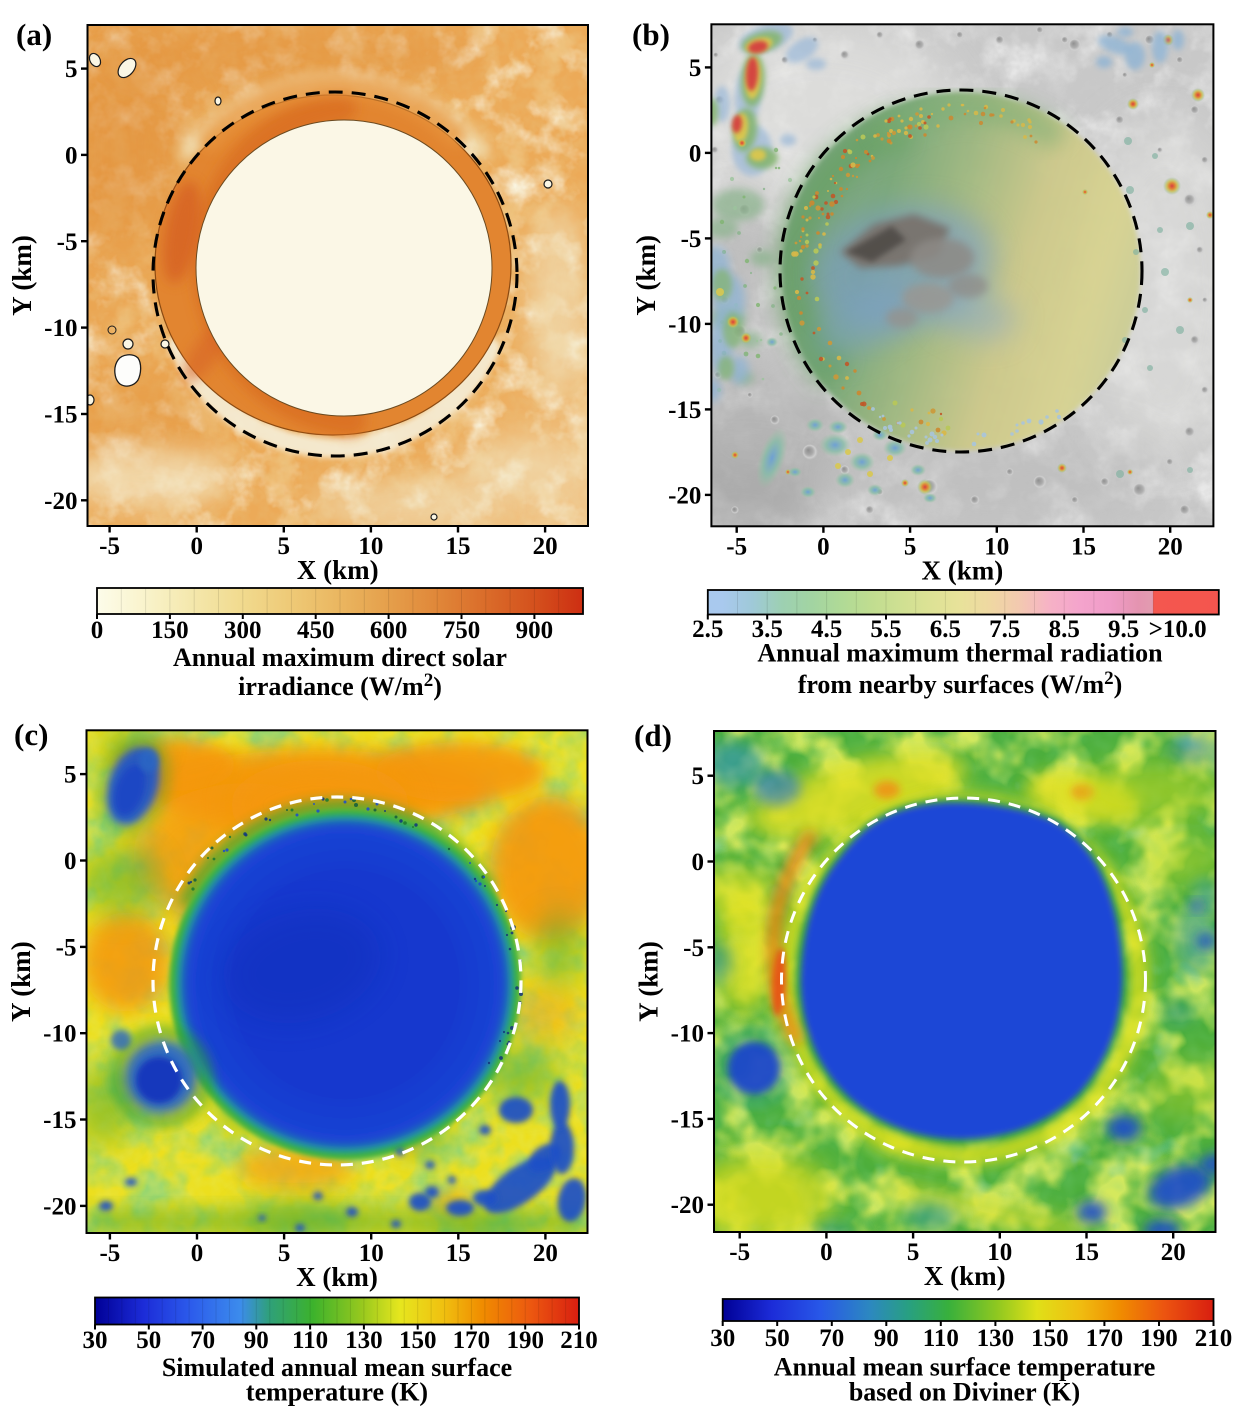 The image size is (1256, 1424). What do you see at coordinates (535, 630) in the screenshot?
I see `svg-text: 900` at bounding box center [535, 630].